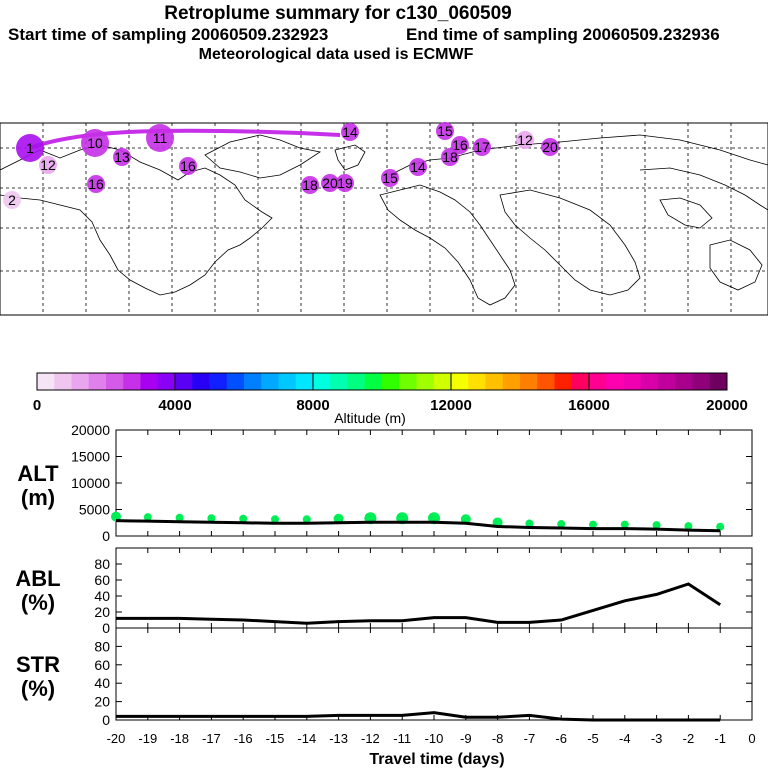 This screenshot has height=768, width=768. I want to click on y-tick-label: 5000, so click(94, 510).